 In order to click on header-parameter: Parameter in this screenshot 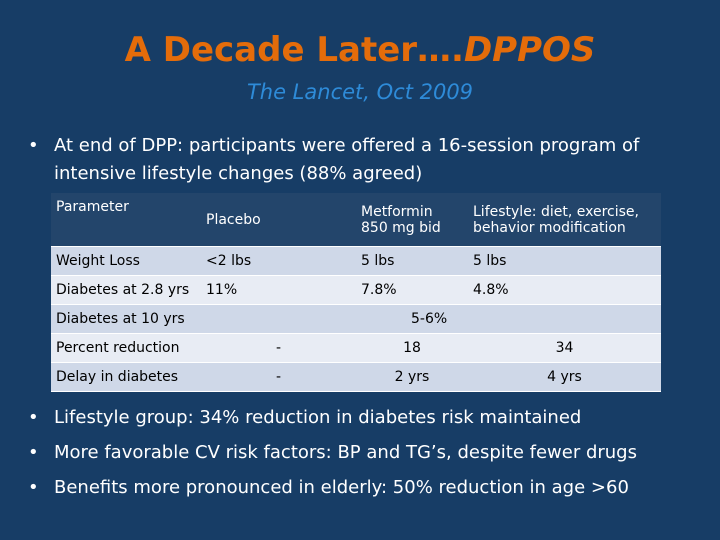, I will do `click(126, 220)`.